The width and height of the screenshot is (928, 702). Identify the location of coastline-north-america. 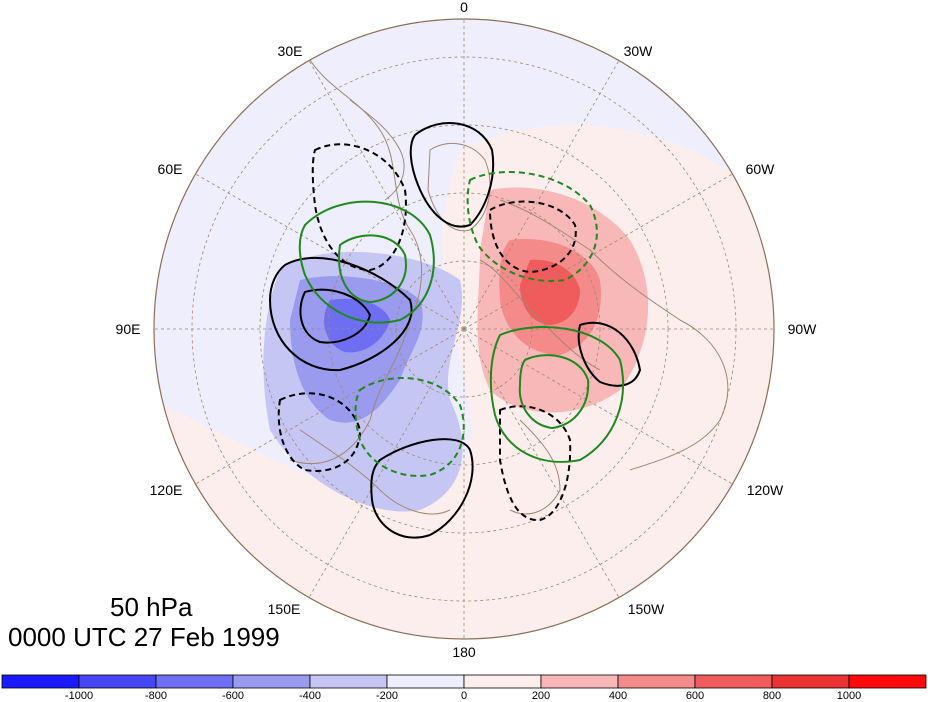
(614, 335).